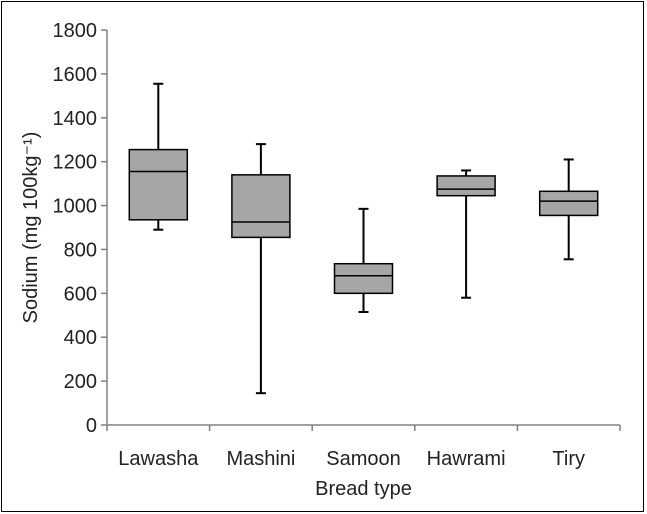 The image size is (647, 514). What do you see at coordinates (75, 207) in the screenshot?
I see `y-tick-label: 1000` at bounding box center [75, 207].